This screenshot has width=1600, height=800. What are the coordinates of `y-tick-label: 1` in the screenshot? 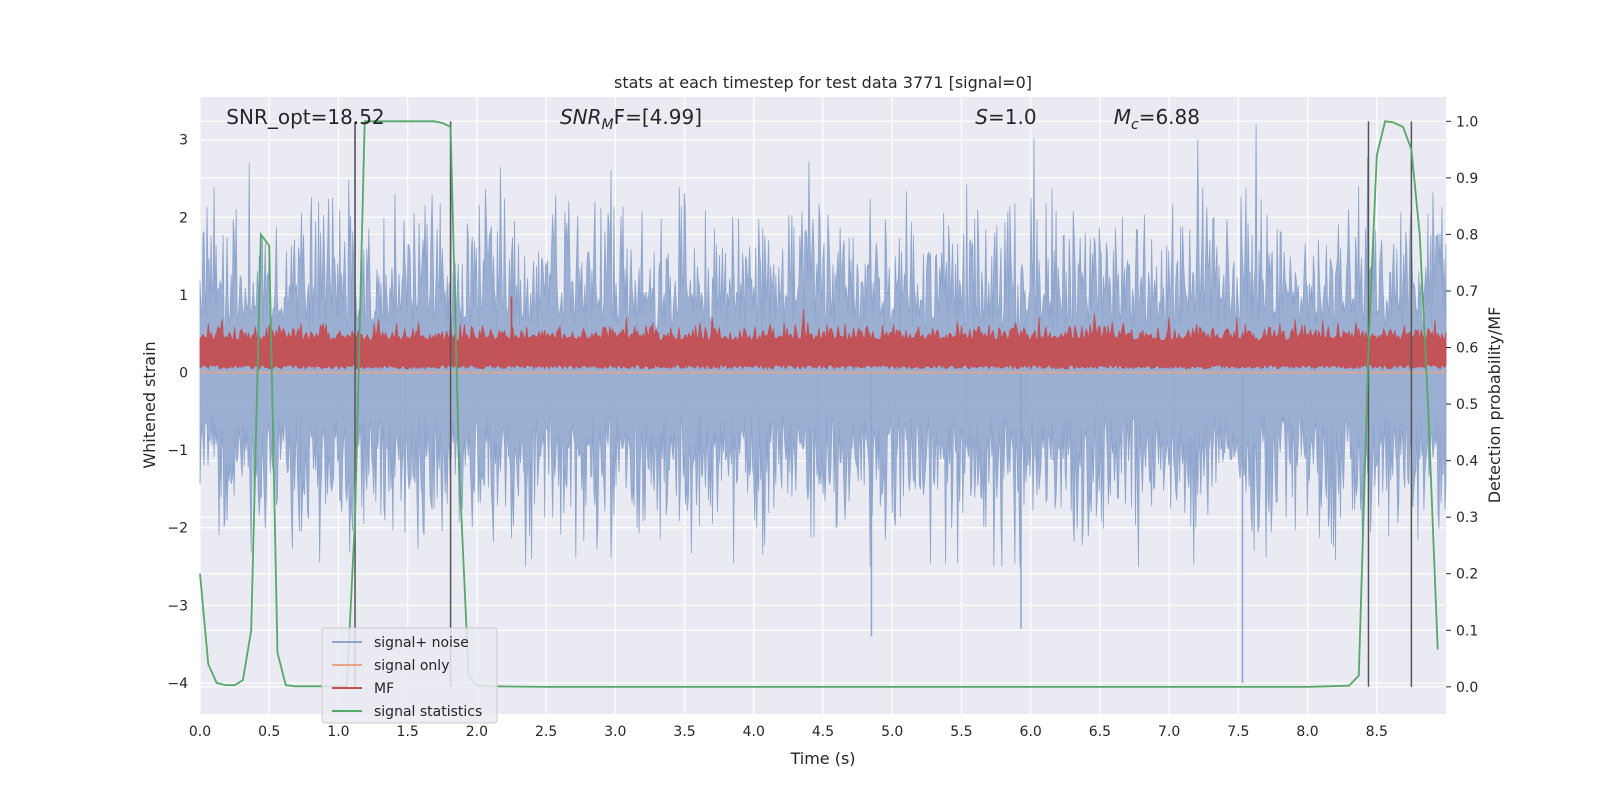 It's located at (183, 296).